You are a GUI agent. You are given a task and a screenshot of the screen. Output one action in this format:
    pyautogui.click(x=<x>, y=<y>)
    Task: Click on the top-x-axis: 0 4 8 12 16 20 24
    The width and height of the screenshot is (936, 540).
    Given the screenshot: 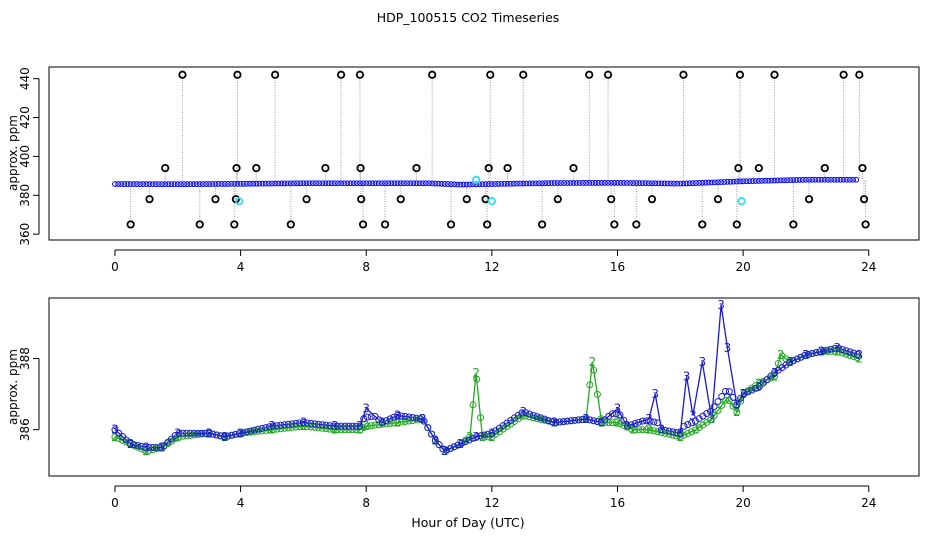 What is the action you would take?
    pyautogui.click(x=493, y=261)
    